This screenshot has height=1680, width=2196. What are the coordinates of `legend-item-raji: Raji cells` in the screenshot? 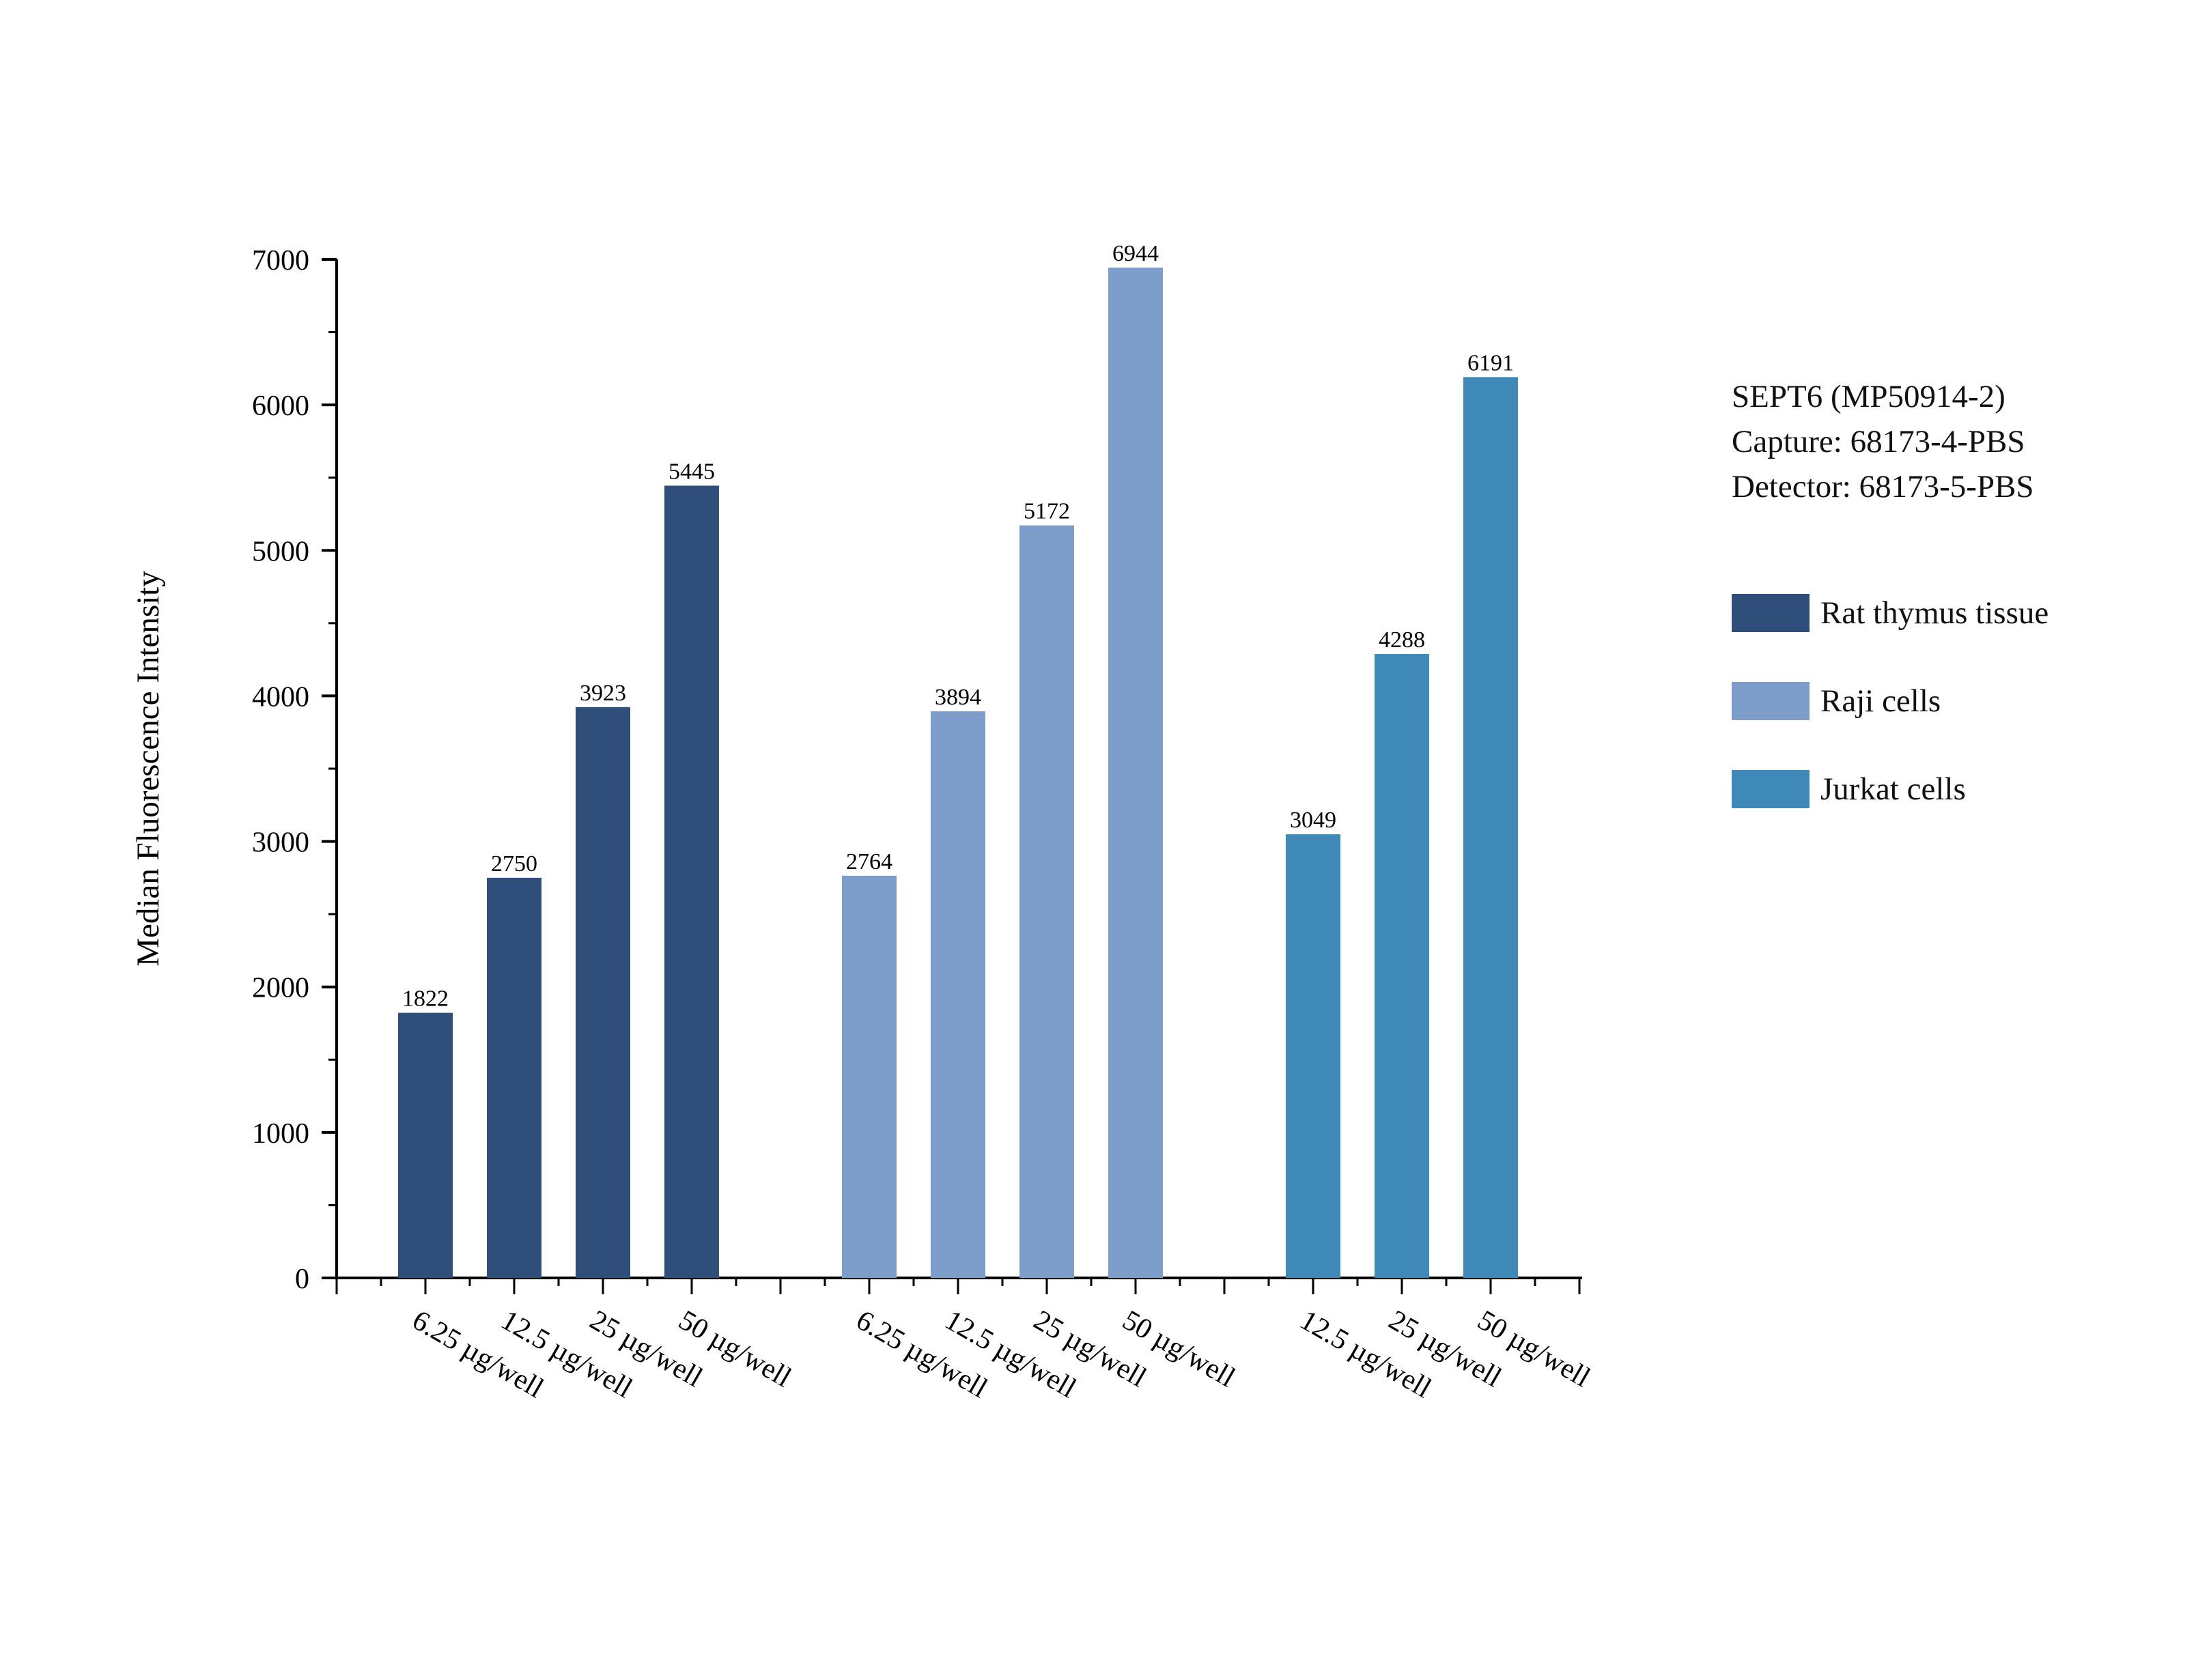 It's located at (1837, 701).